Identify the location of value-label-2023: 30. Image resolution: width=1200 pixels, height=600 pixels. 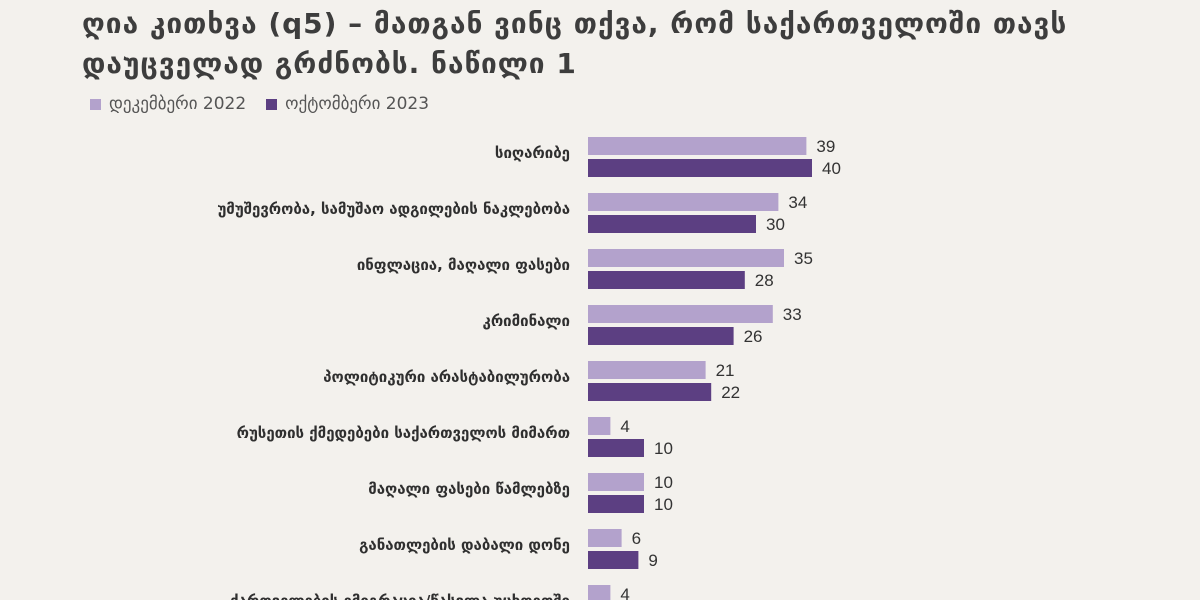
(775, 224).